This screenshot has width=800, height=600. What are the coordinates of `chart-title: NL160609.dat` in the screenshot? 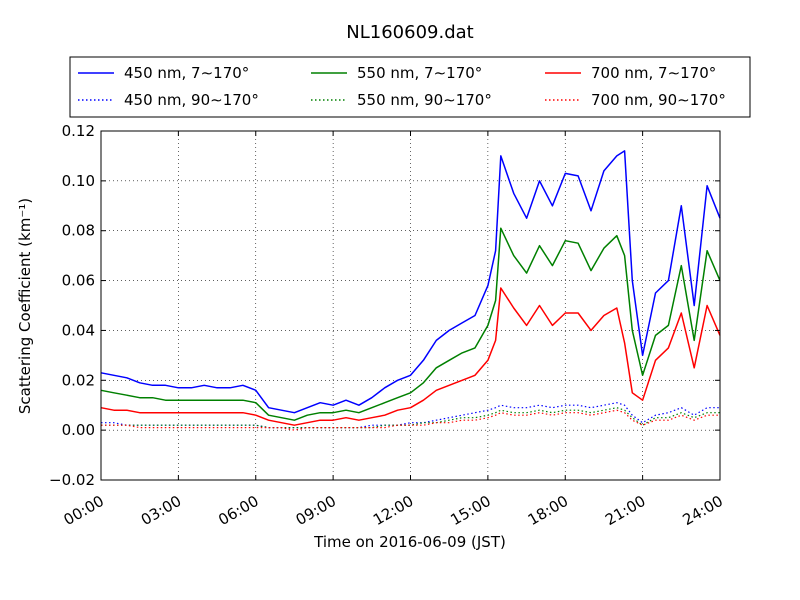 It's located at (409, 32).